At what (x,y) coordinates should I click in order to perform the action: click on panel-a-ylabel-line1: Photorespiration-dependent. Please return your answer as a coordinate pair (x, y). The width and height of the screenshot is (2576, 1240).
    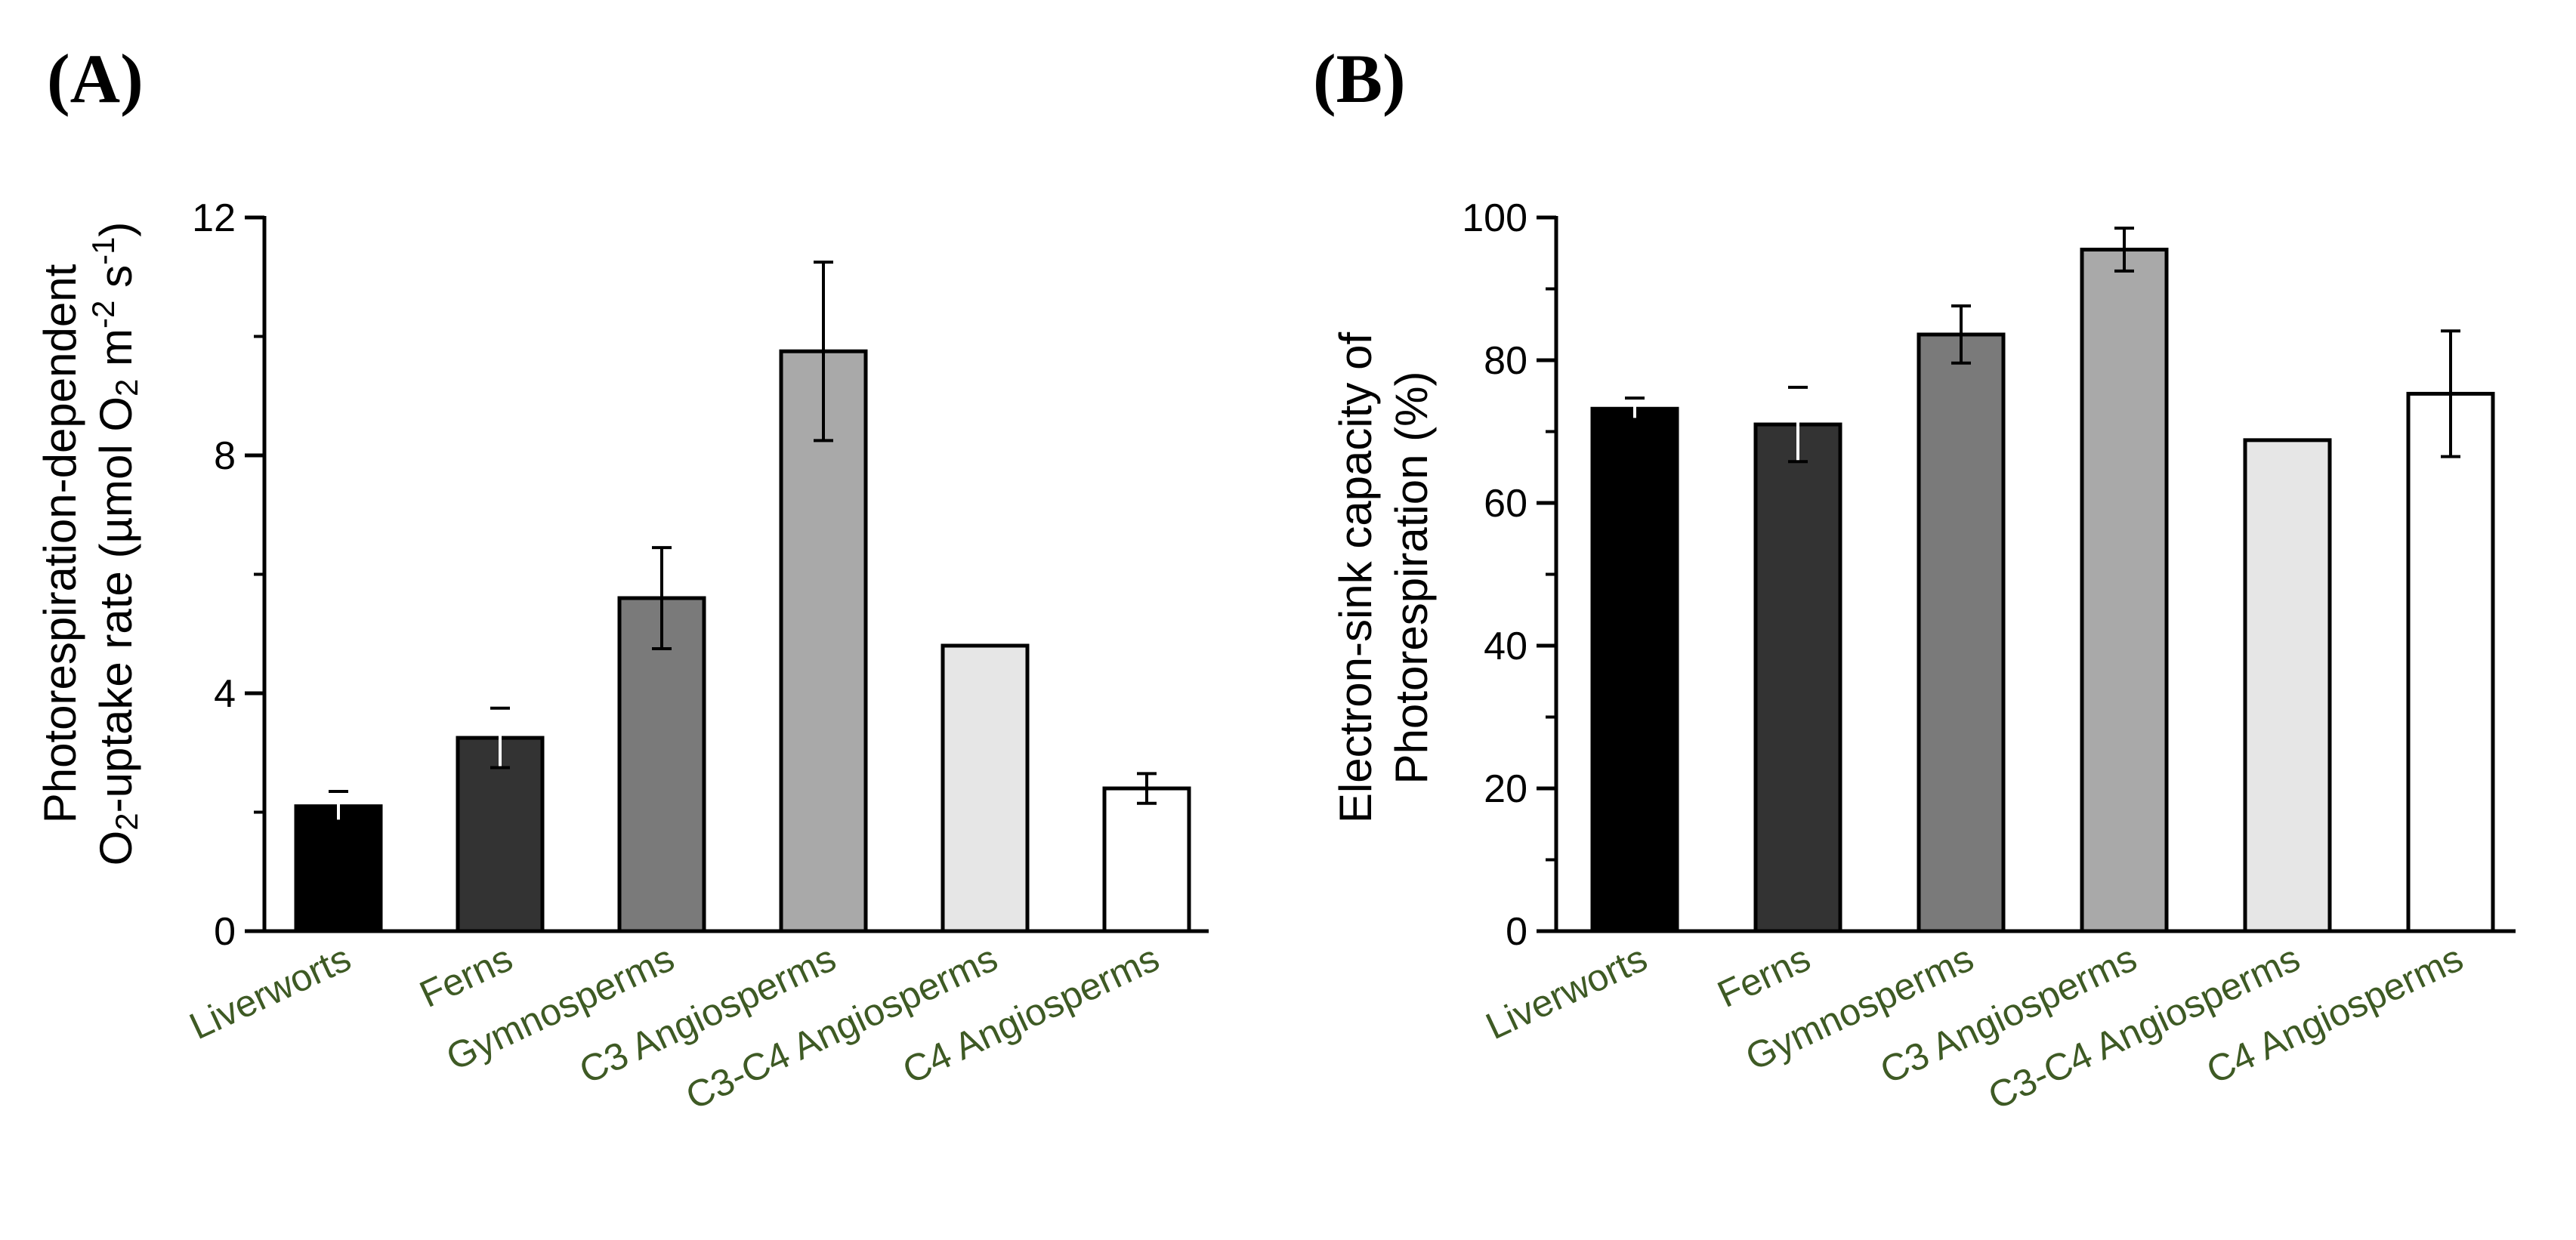
    Looking at the image, I should click on (60, 543).